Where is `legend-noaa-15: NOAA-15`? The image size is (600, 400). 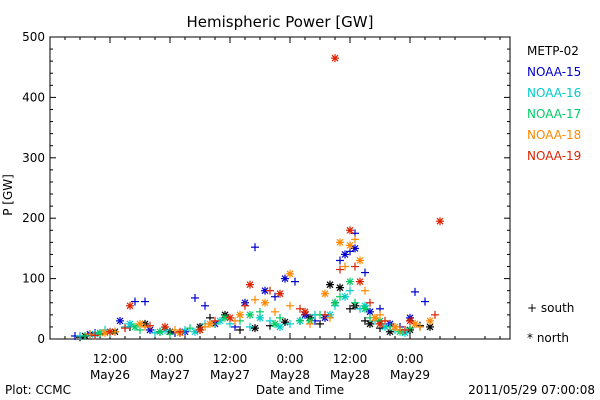
legend-noaa-15: NOAA-15 is located at coordinates (554, 72).